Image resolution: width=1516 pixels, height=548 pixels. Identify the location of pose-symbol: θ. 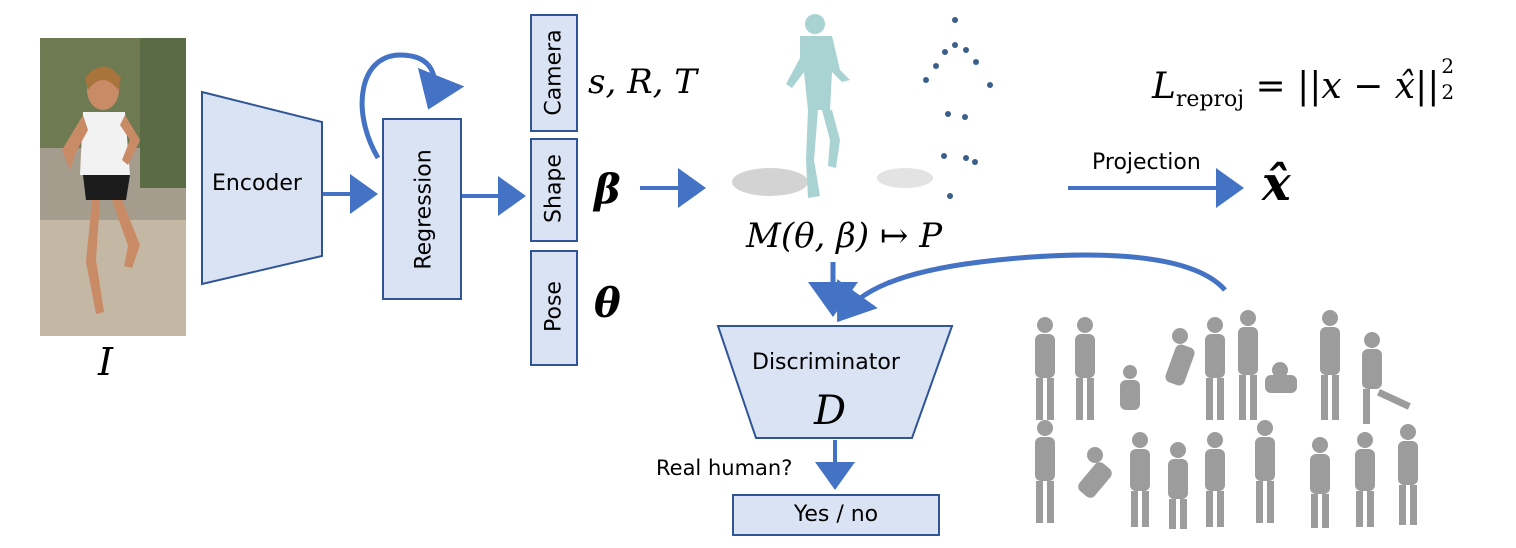
(607, 303).